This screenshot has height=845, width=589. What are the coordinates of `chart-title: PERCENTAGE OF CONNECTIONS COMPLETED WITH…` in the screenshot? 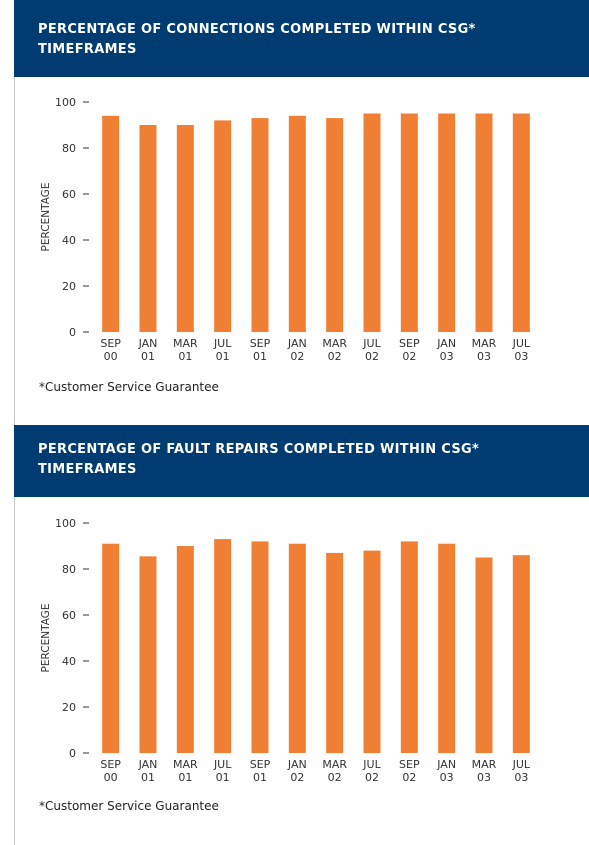 It's located at (257, 29).